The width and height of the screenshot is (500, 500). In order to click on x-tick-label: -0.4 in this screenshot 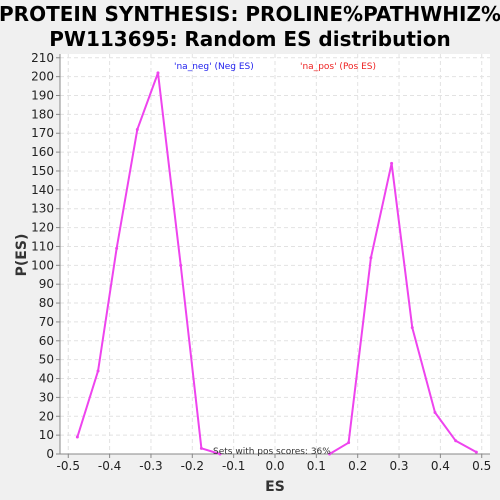, I will do `click(109, 466)`.